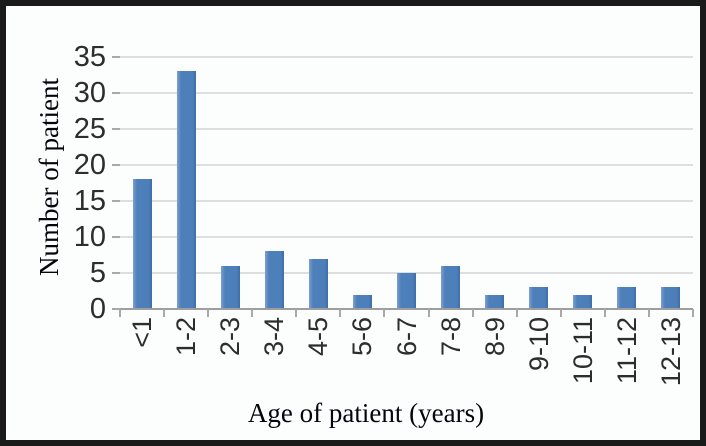  I want to click on x-tick-label-3-4: 3-4, so click(274, 337).